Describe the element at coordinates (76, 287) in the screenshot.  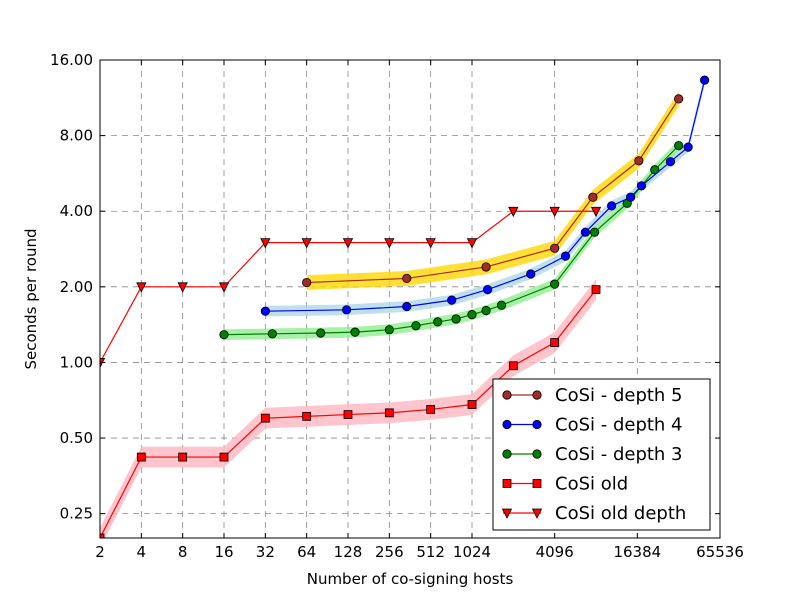
I see `y-tick-label: 2.00` at that location.